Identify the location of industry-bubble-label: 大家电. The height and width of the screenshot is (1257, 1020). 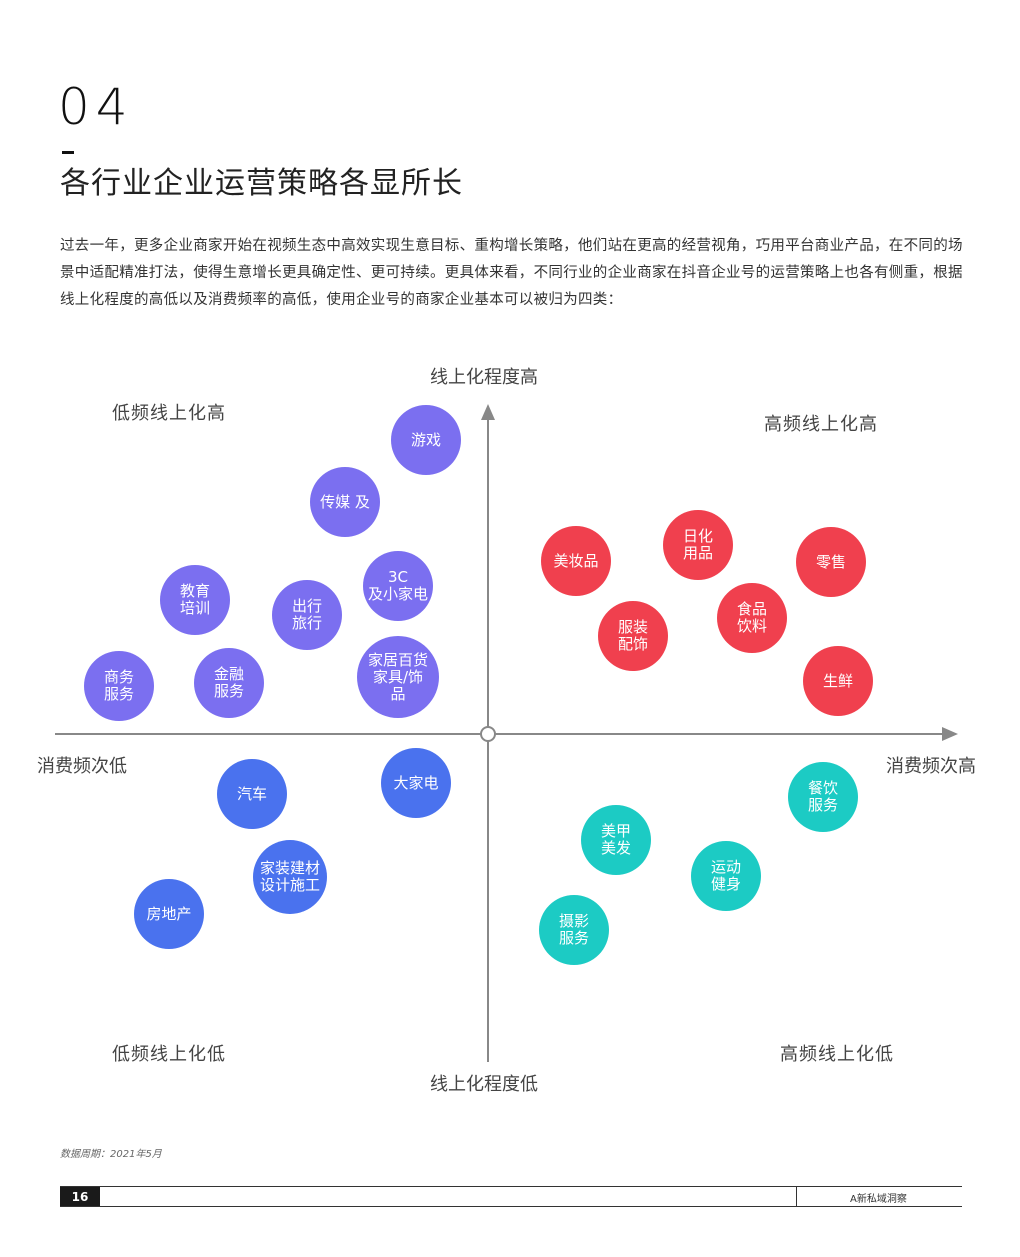
(416, 782).